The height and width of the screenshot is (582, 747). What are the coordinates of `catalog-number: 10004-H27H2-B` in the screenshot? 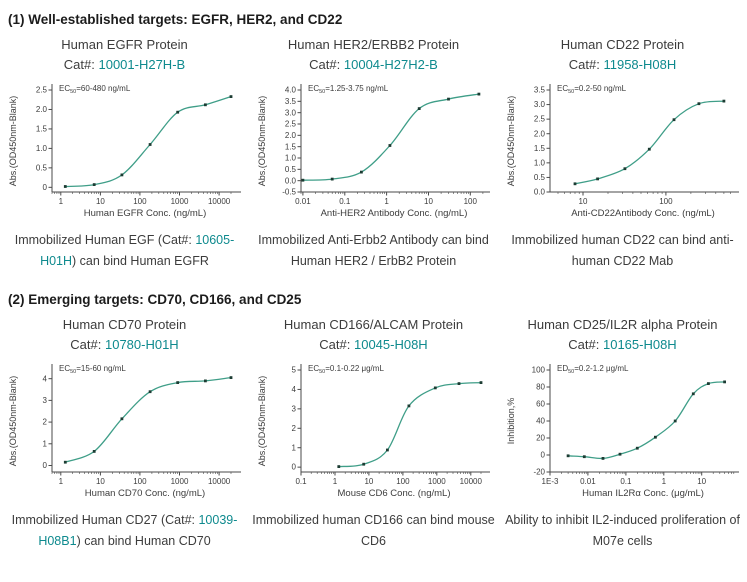 It's located at (390, 64).